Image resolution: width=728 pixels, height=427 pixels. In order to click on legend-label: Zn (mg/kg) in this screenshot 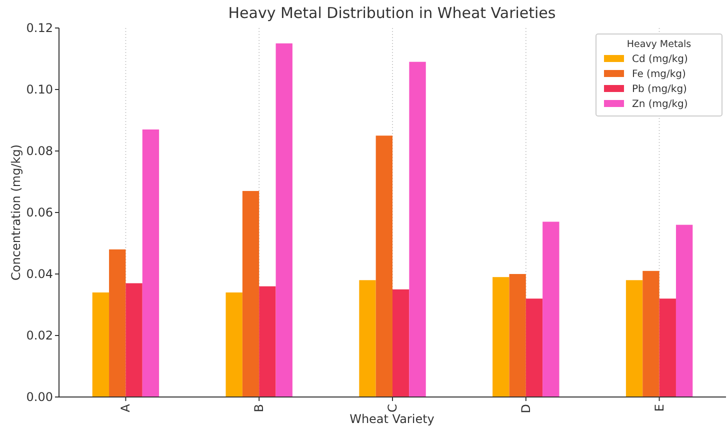, I will do `click(660, 104)`.